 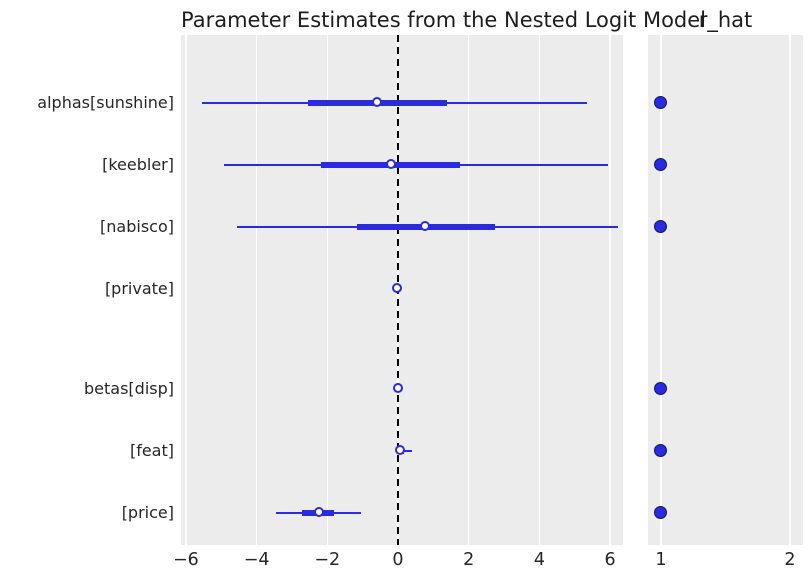 I want to click on x-tick-label: −2, so click(x=327, y=560).